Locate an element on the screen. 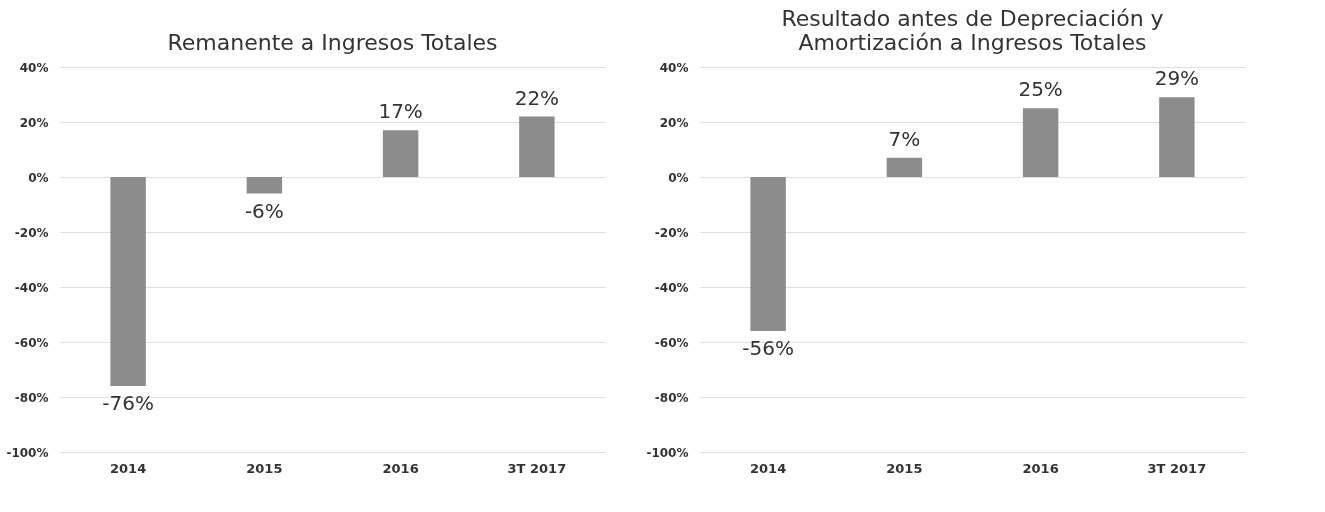 The height and width of the screenshot is (512, 1325). data-label: 22% is located at coordinates (537, 97).